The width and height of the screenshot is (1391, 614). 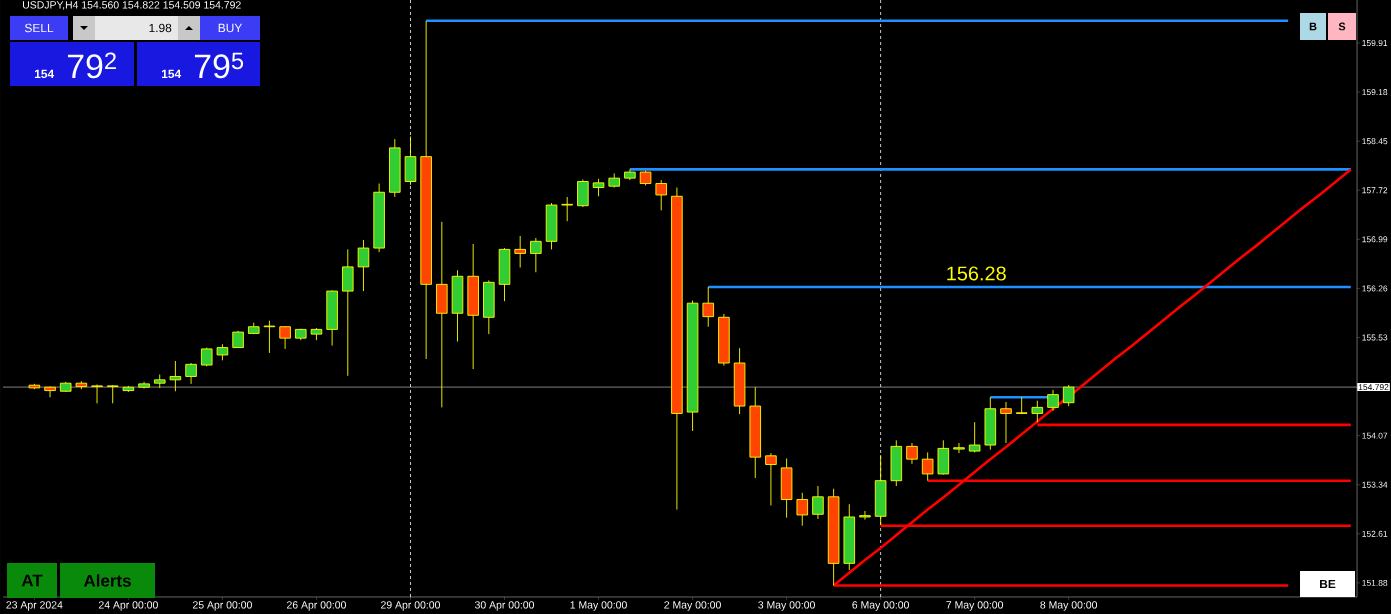 I want to click on annotation: AT, so click(x=32, y=580).